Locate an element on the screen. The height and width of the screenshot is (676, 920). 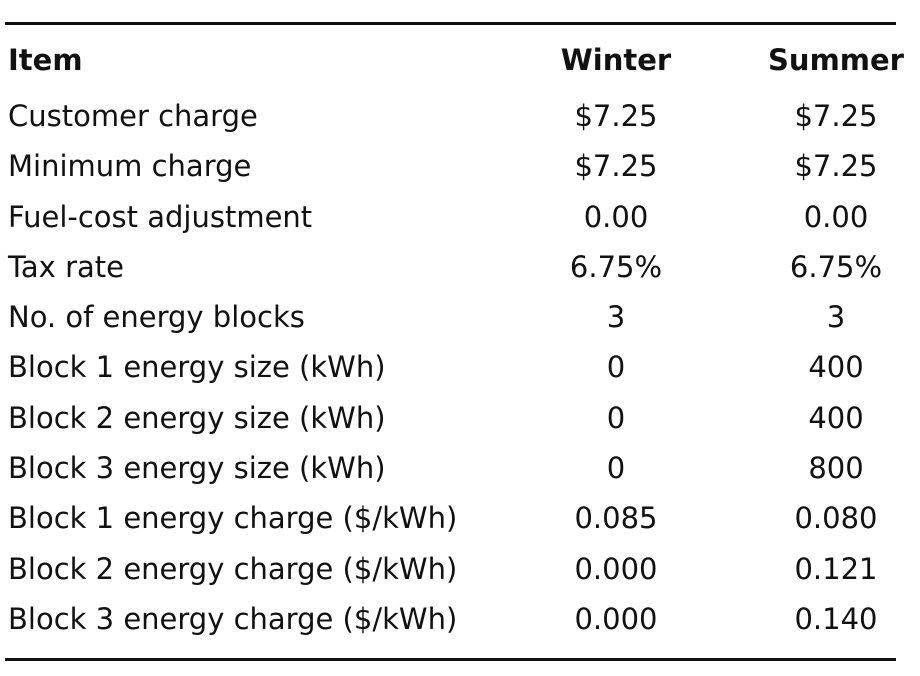
header-summer: Summer is located at coordinates (836, 60).